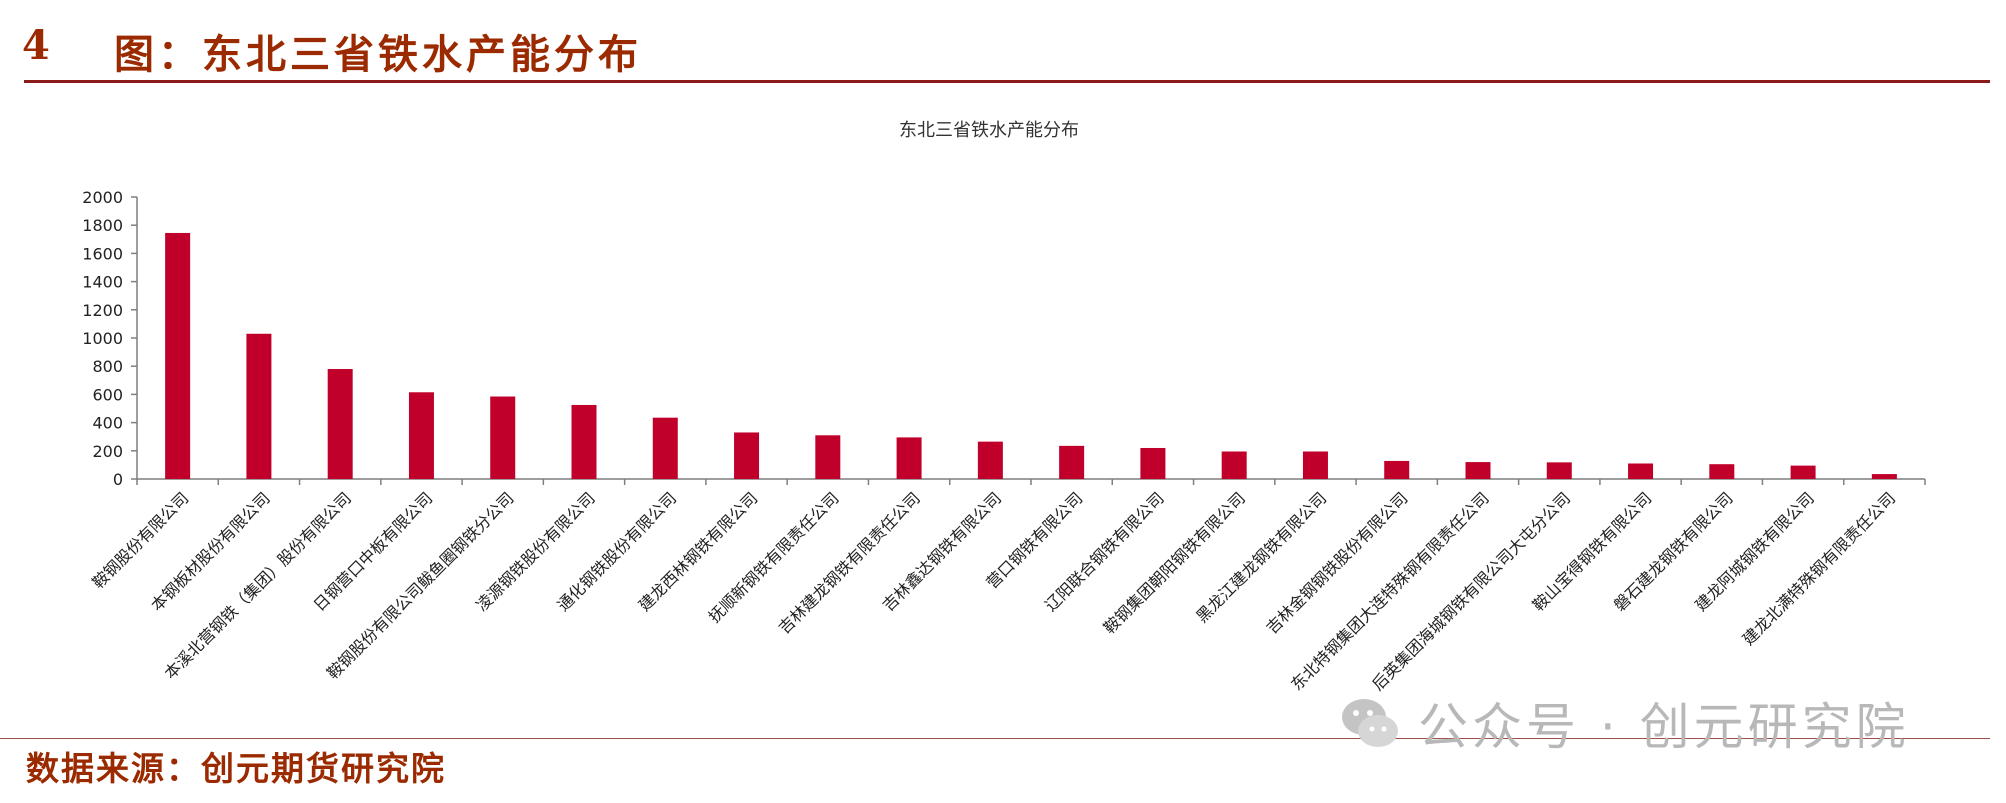  I want to click on watermark: 公众号 · 创元研究院, so click(1624, 723).